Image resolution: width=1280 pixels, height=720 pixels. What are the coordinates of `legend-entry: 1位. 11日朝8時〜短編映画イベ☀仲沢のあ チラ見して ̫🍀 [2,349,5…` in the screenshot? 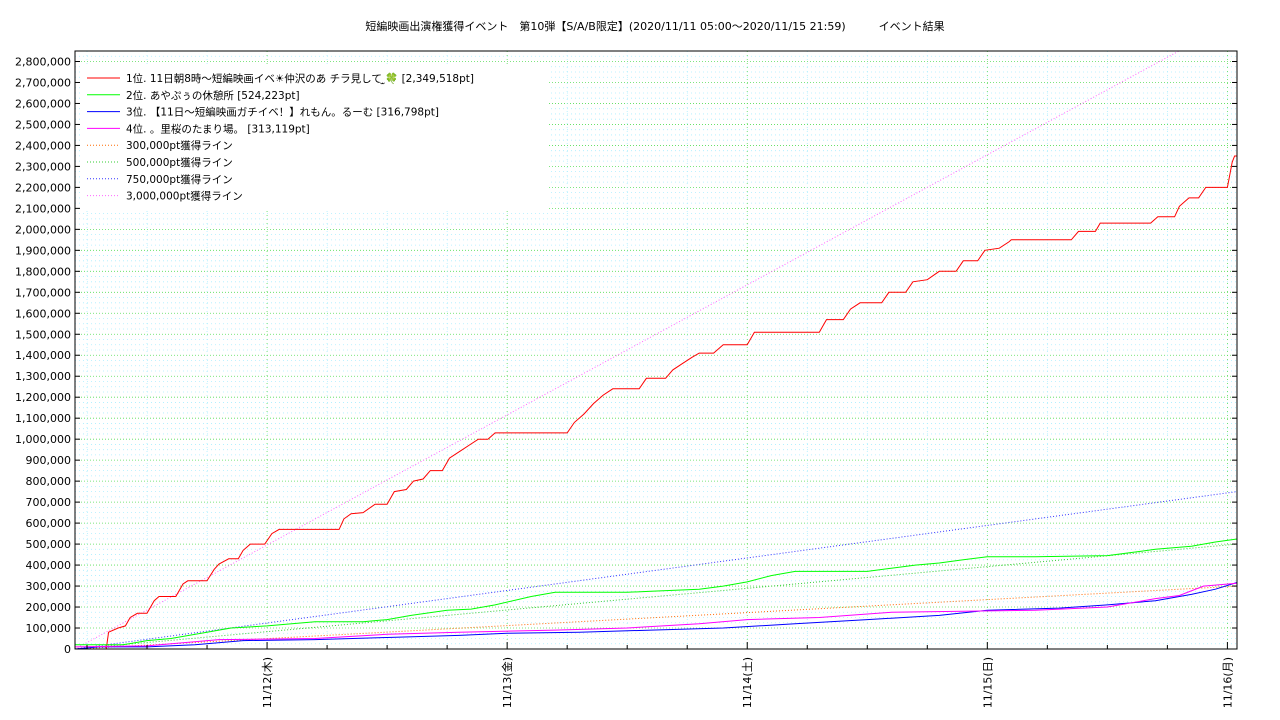 It's located at (300, 78).